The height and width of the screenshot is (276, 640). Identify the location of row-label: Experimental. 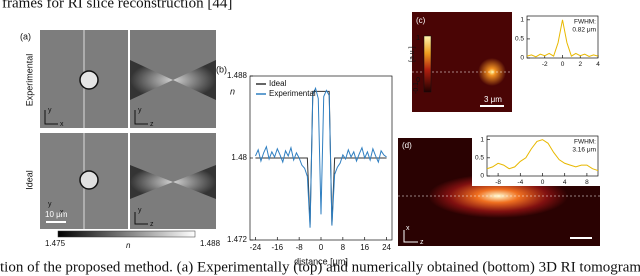
(29, 80).